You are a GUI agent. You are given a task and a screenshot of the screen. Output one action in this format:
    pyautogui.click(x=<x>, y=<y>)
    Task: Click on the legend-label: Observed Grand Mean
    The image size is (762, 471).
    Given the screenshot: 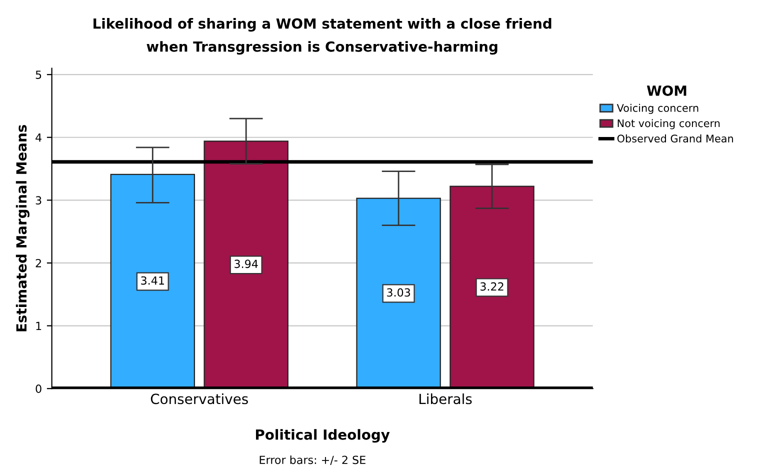 What is the action you would take?
    pyautogui.click(x=675, y=138)
    